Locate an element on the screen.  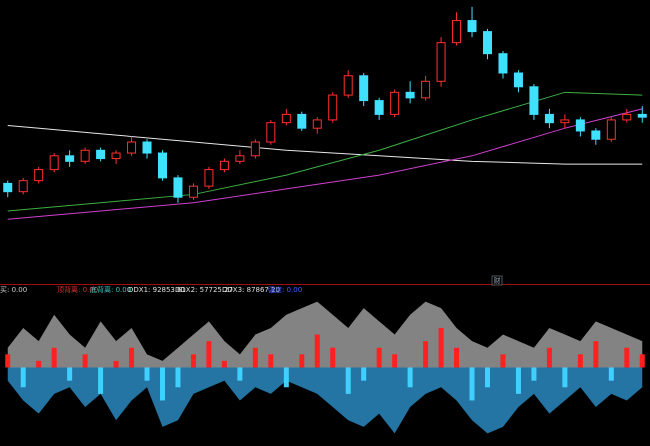
indicator-header: 强度: 0.00 is located at coordinates (285, 289).